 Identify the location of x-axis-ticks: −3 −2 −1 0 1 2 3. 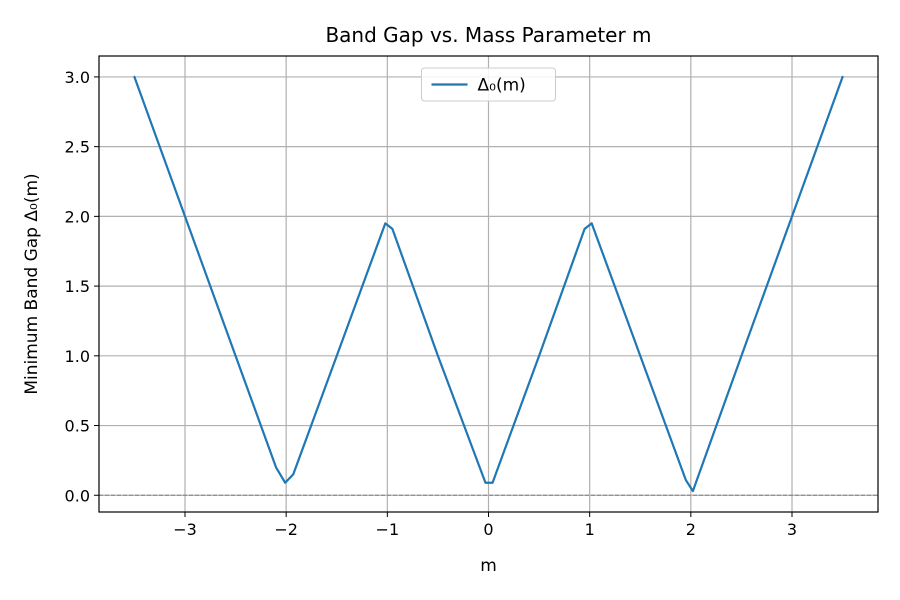
(485, 525).